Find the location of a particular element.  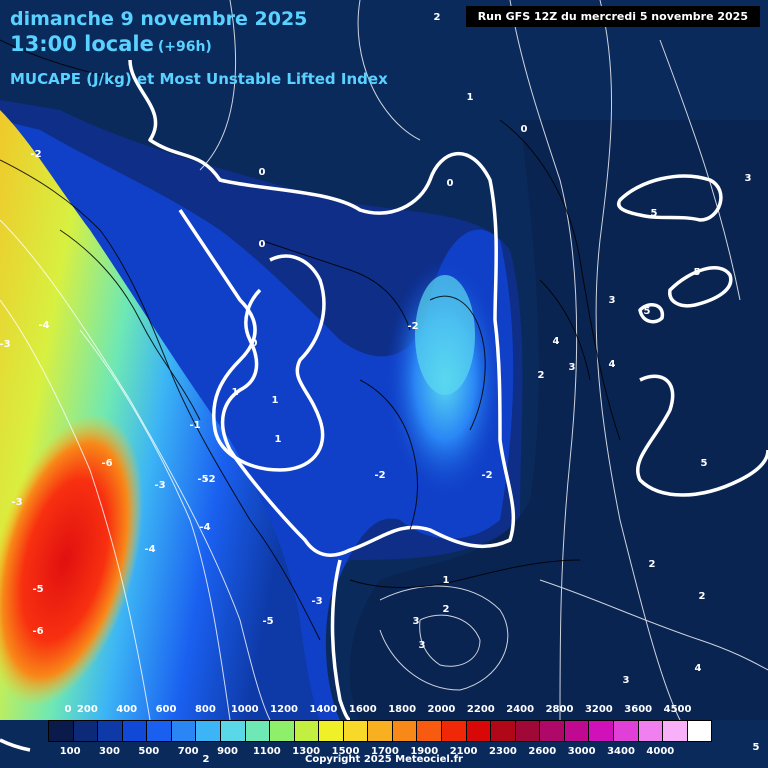

colorbar-tick: 4000 is located at coordinates (660, 751).